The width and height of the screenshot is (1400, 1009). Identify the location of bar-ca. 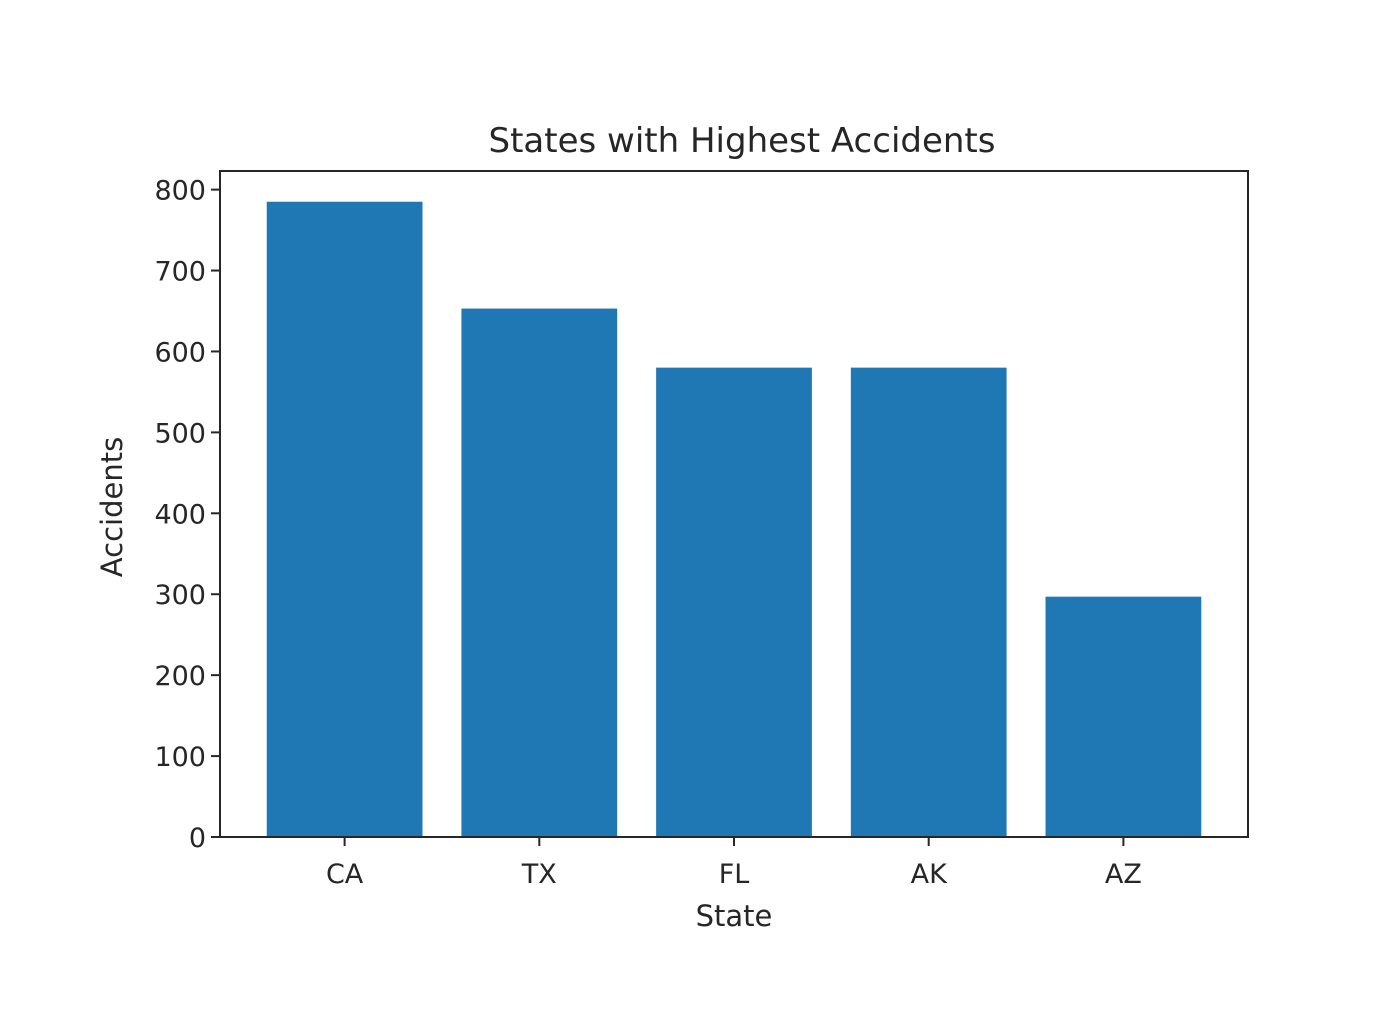
(344, 519).